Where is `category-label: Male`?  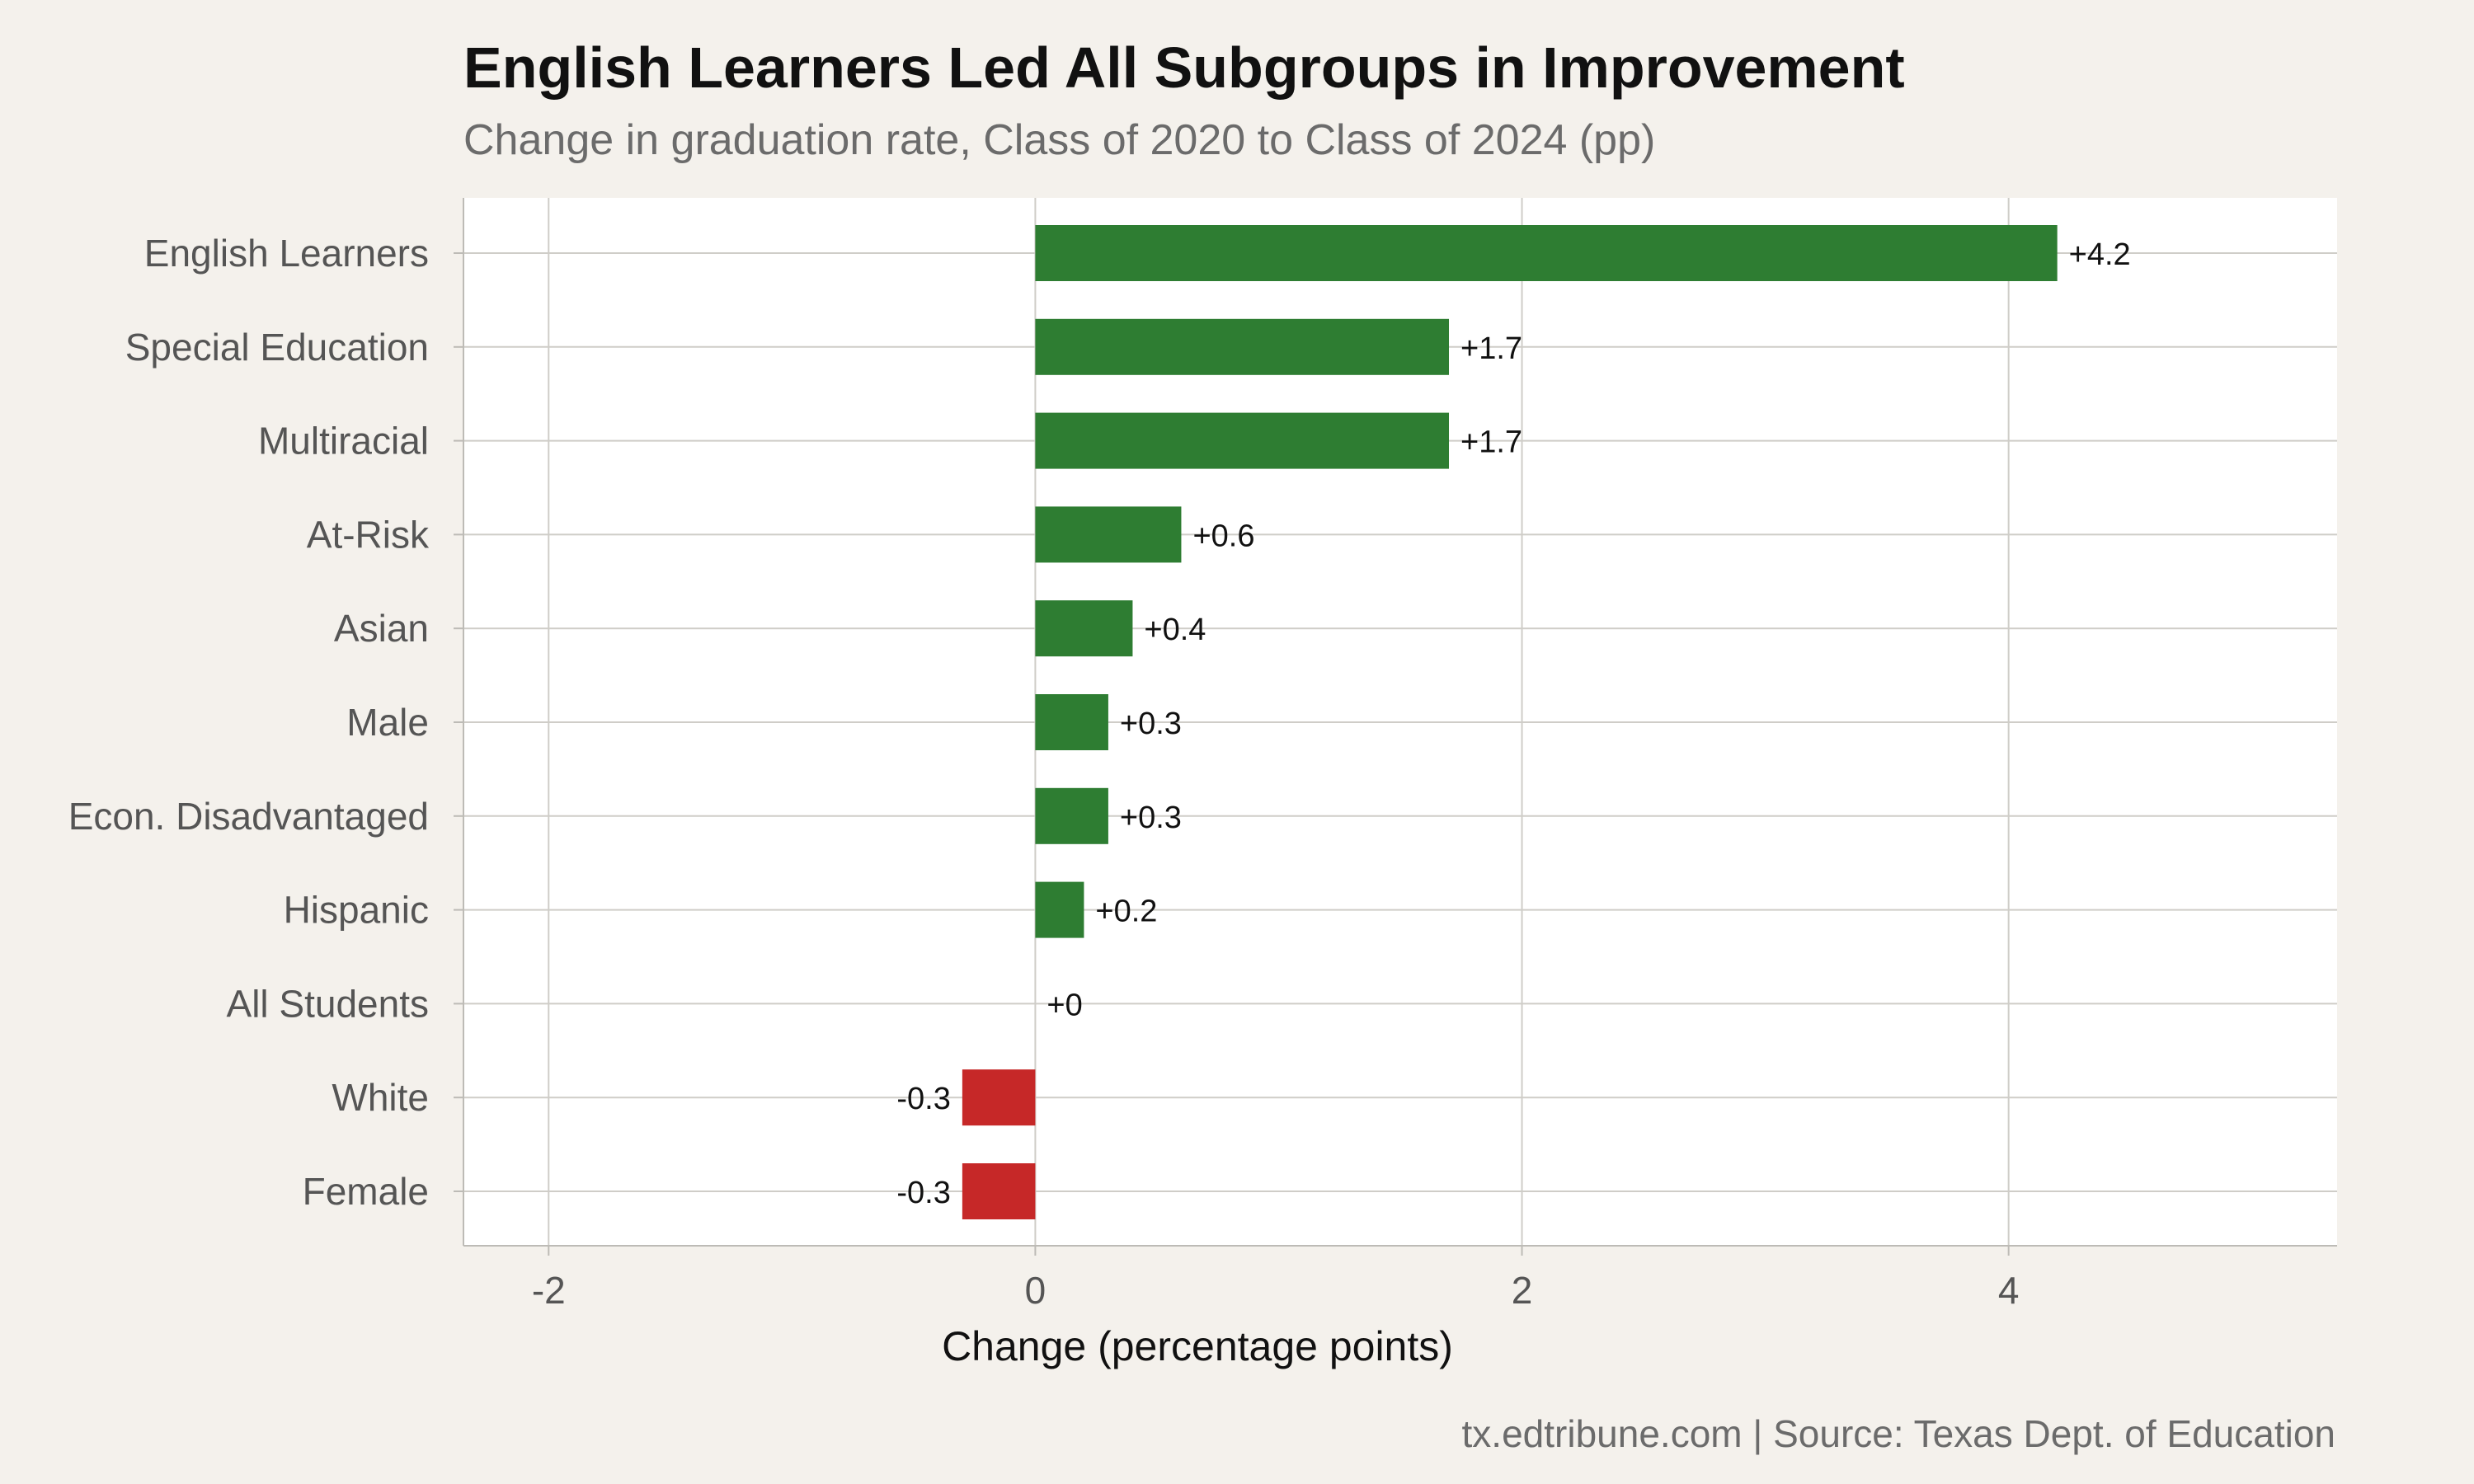
category-label: Male is located at coordinates (387, 722).